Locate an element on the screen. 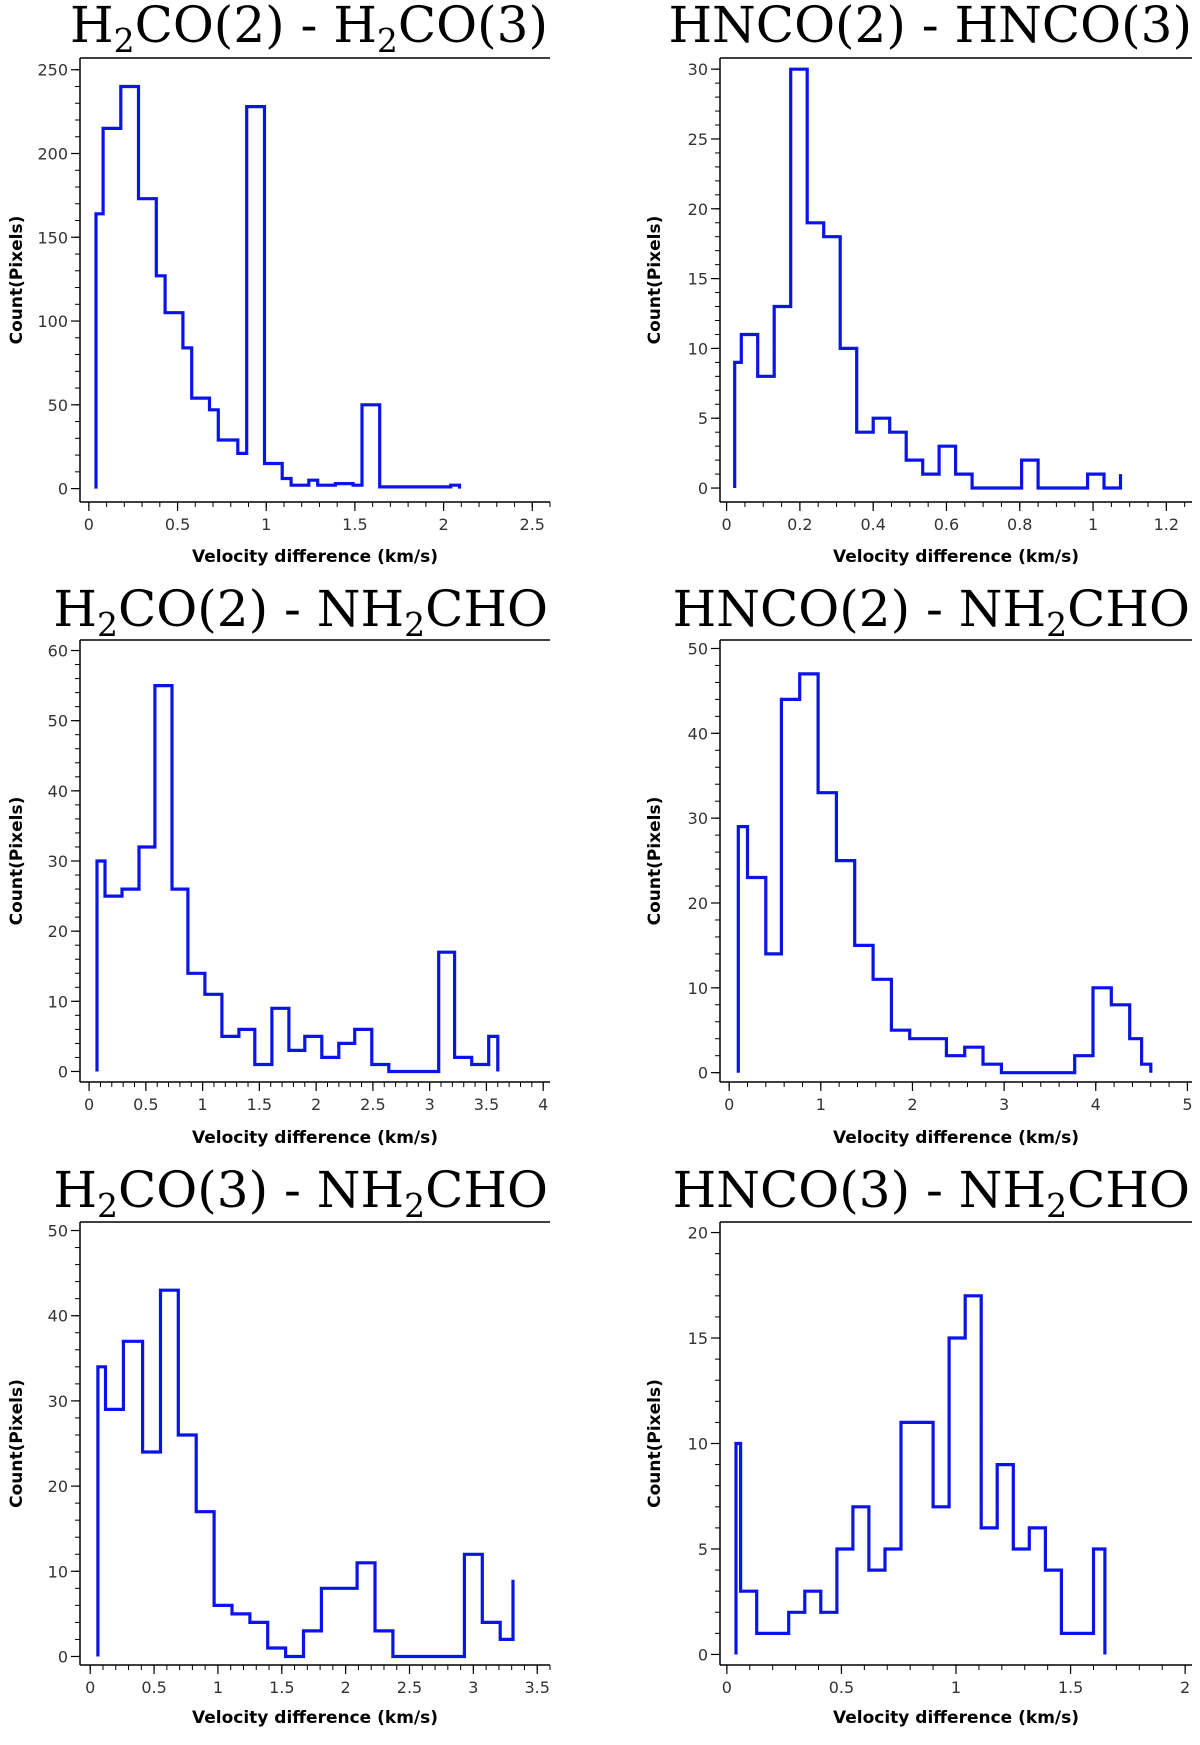 Image resolution: width=1200 pixels, height=1745 pixels. x-tick-label: 1.2 is located at coordinates (1166, 524).